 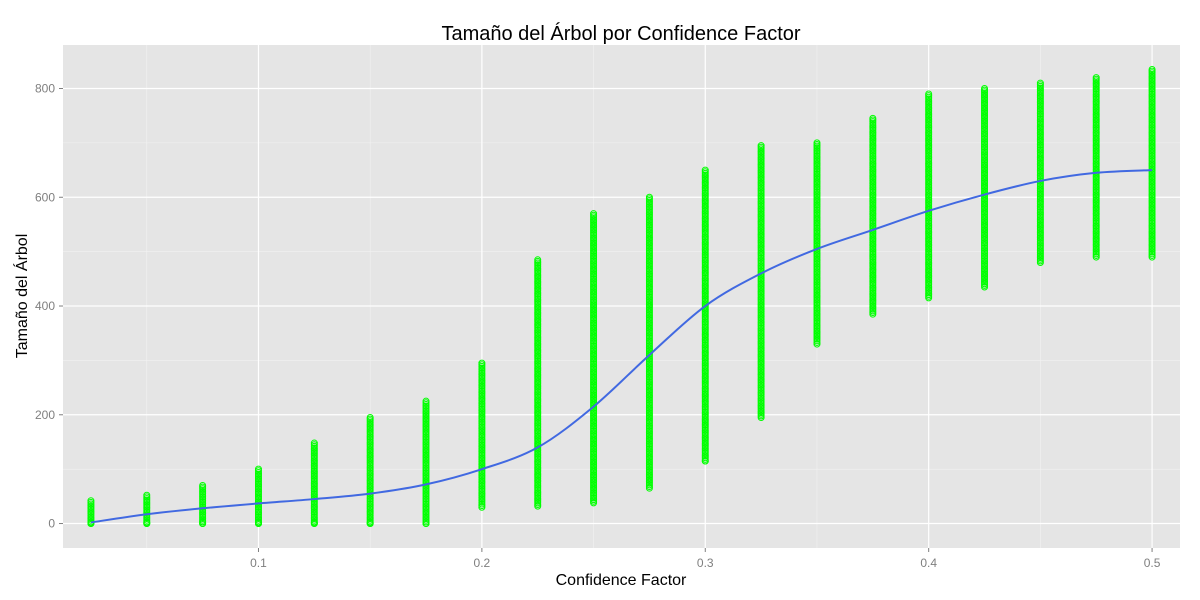 I want to click on chart-title: Tamaño del Árbol por Confidence Factor, so click(x=620, y=33).